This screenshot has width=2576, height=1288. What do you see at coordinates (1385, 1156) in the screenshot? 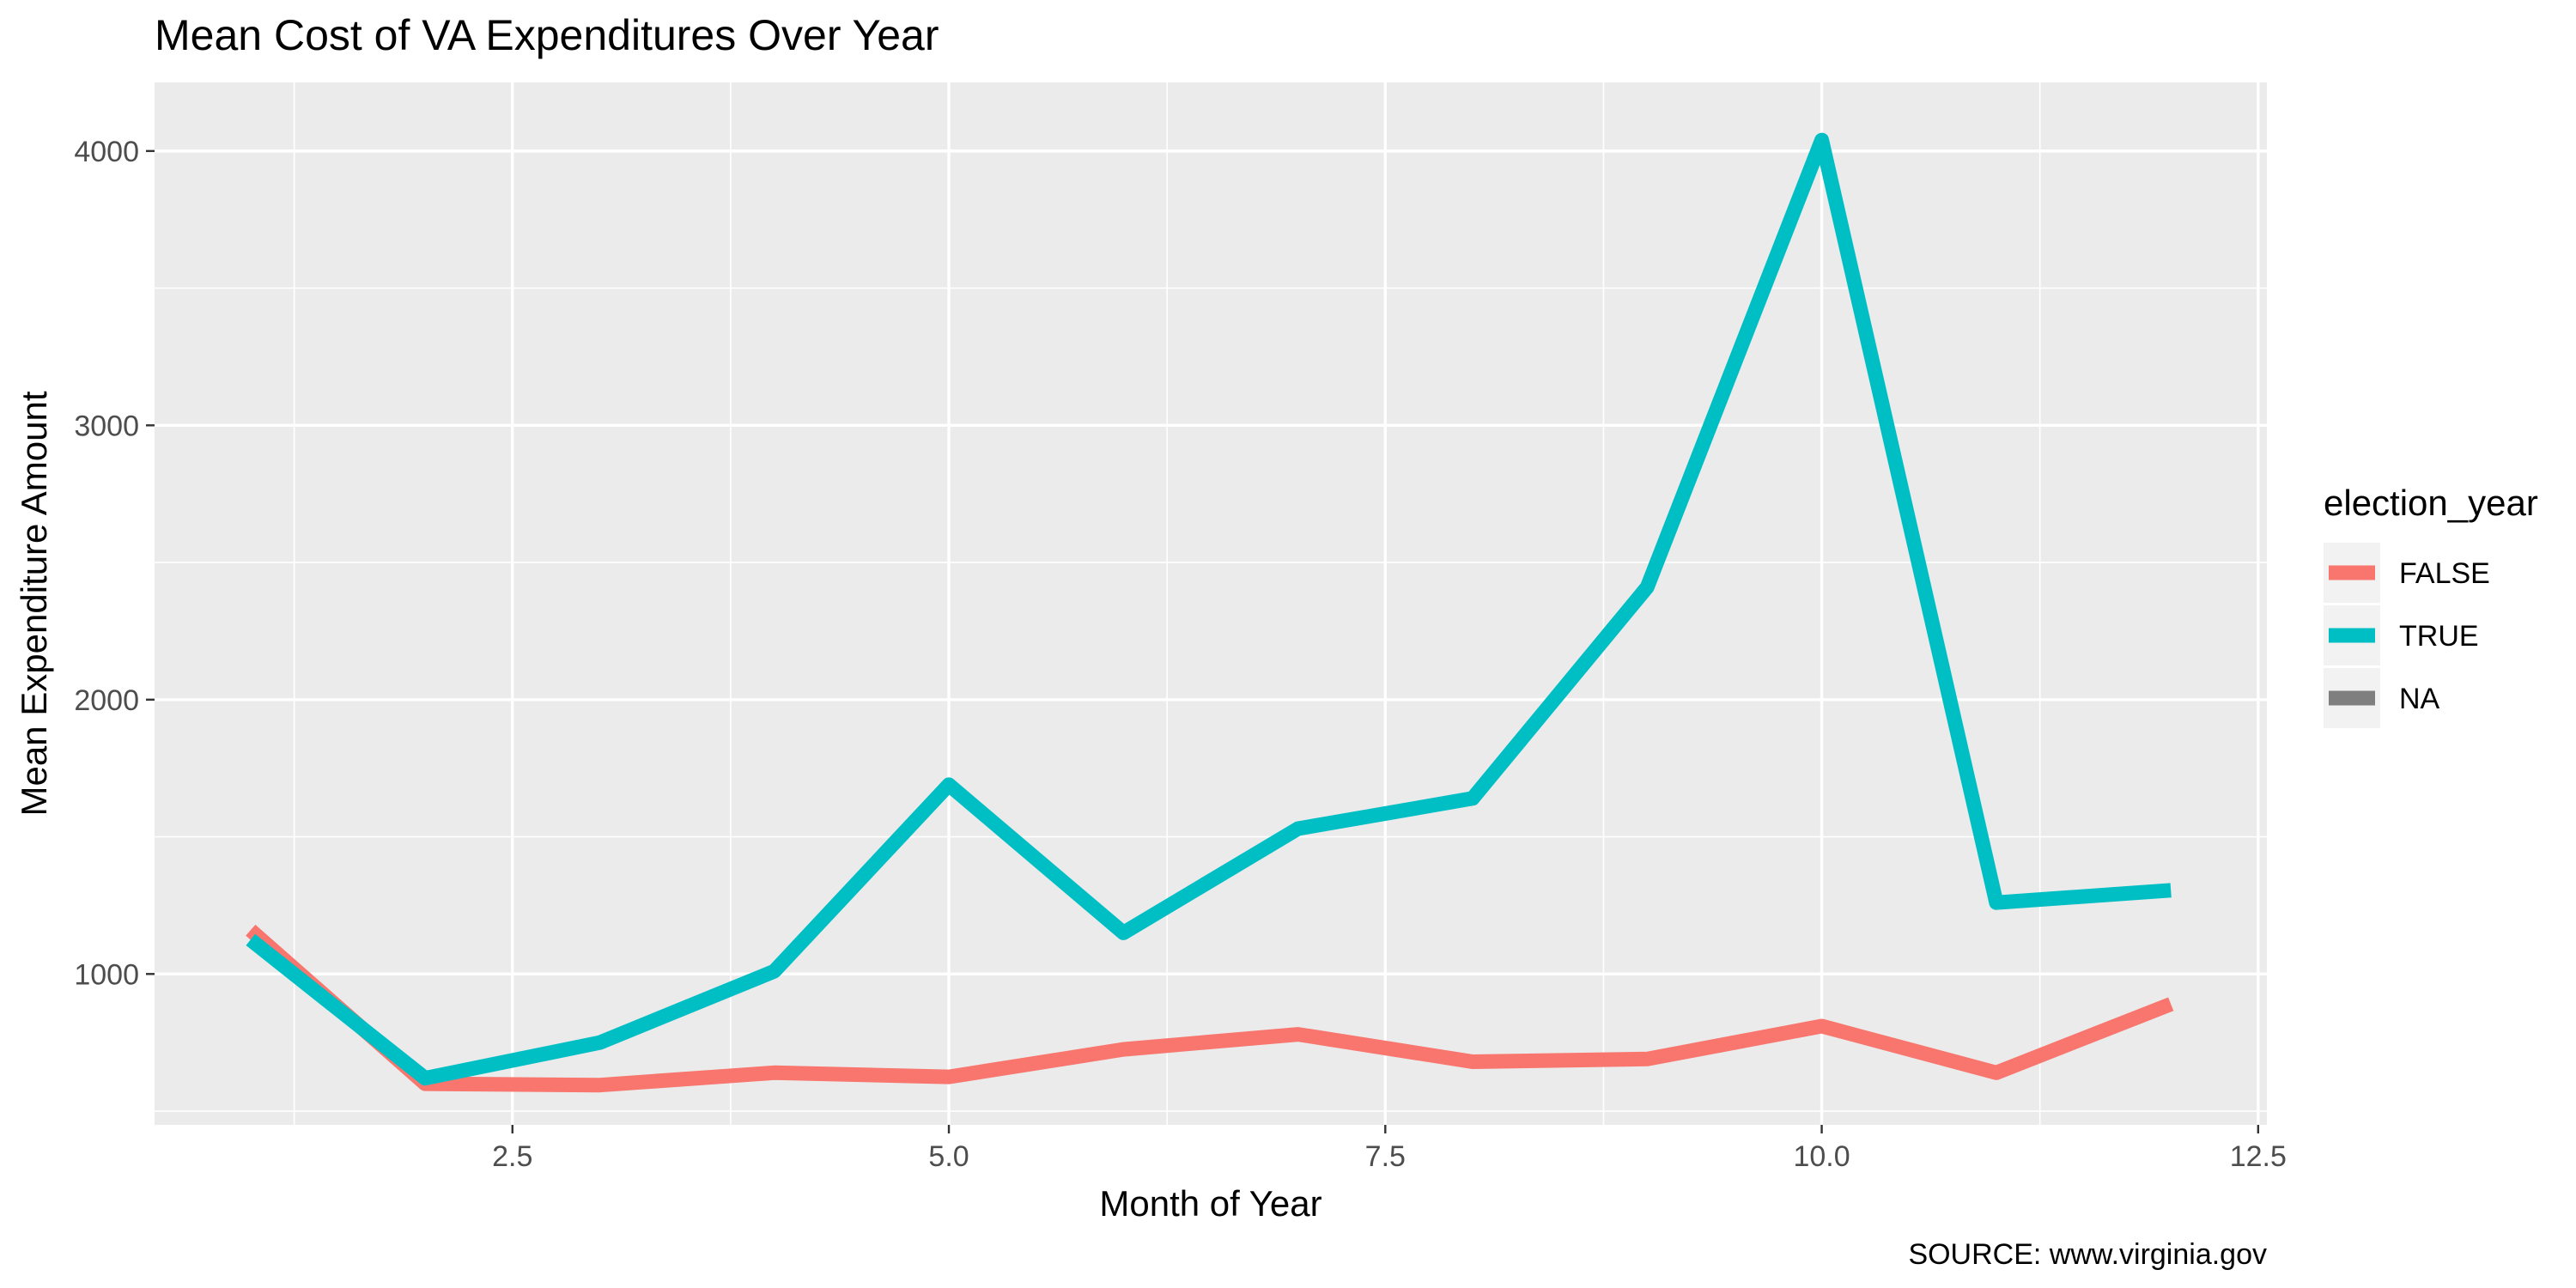
I see `x-tick-label: 7.5` at bounding box center [1385, 1156].